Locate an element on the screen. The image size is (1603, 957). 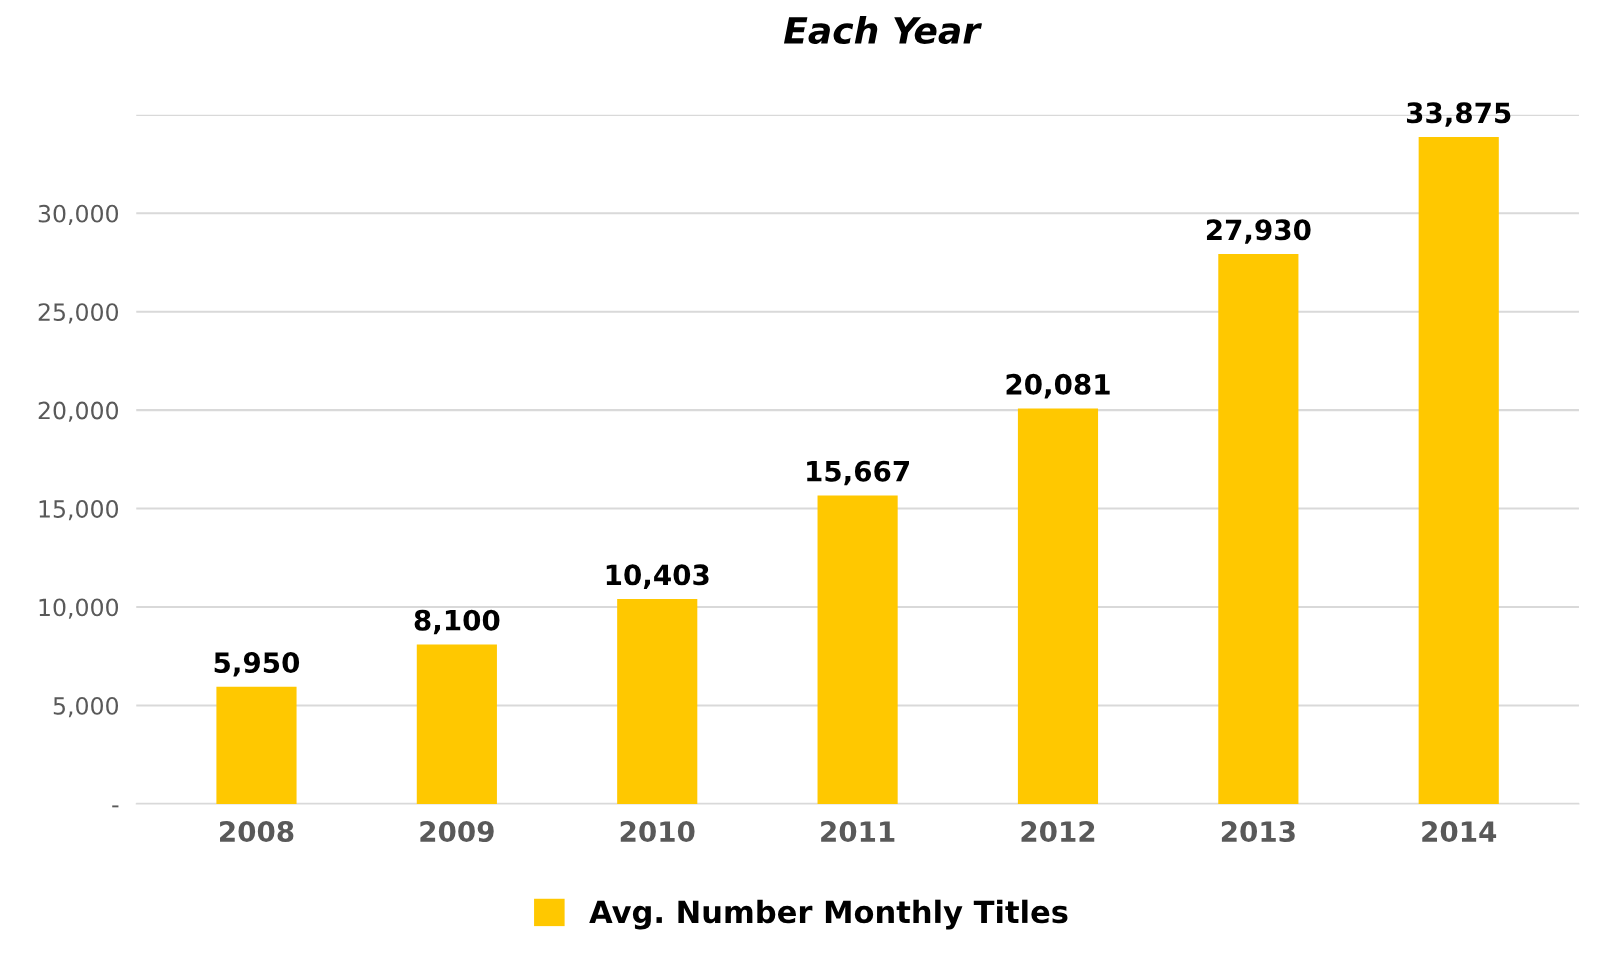
y-tick-label: 25,000 is located at coordinates (78, 313).